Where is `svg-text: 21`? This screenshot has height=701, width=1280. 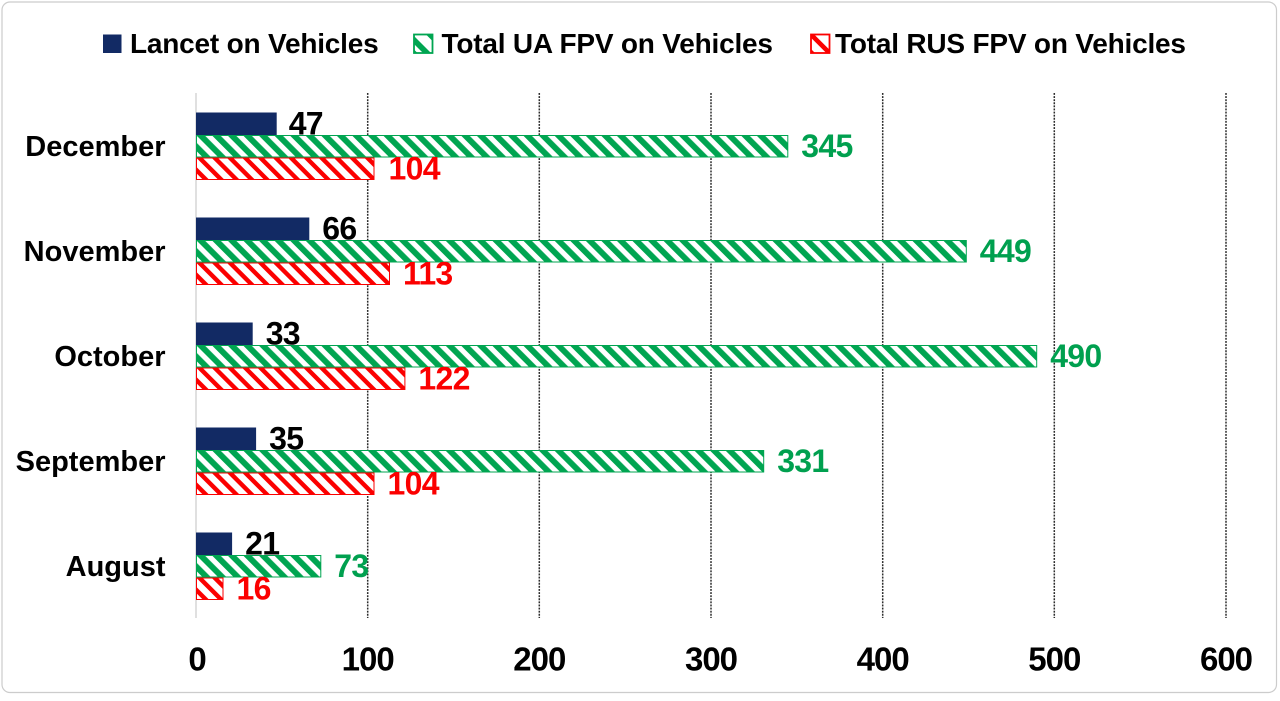 svg-text: 21 is located at coordinates (262, 543).